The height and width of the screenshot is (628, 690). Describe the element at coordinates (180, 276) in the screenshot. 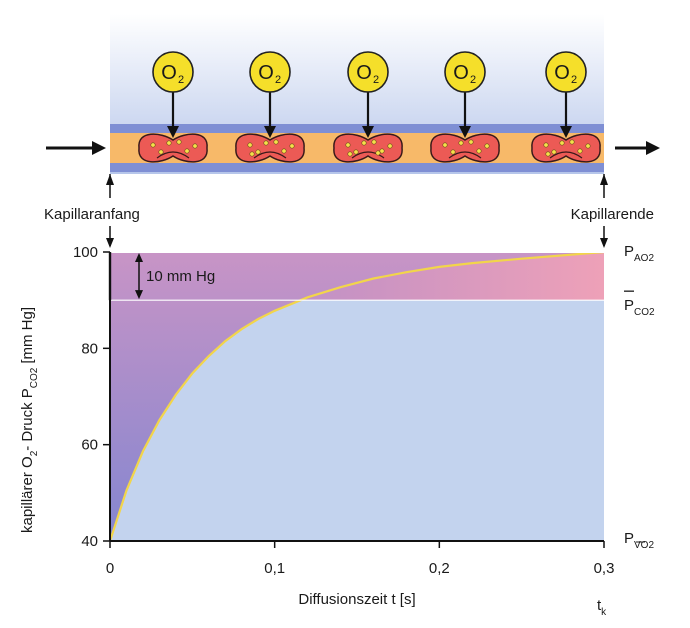

I see `difference-label: 10 mm Hg` at that location.